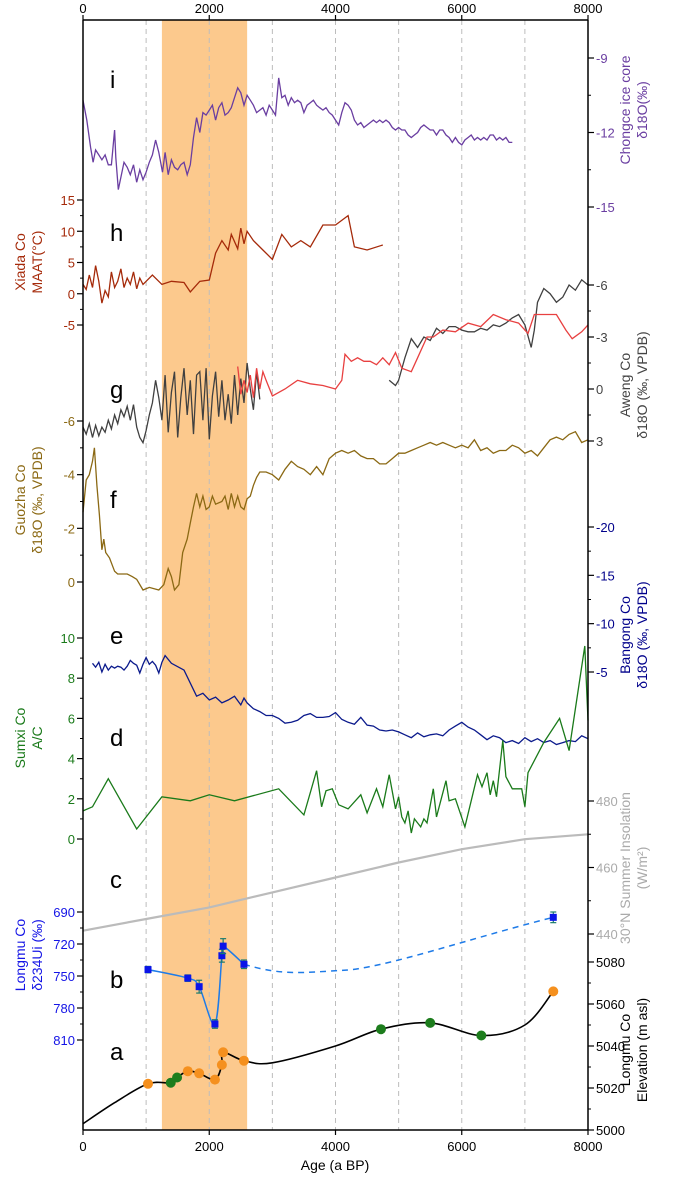  What do you see at coordinates (20, 737) in the screenshot?
I see `y-axis-title-line1: Sumxi Co` at bounding box center [20, 737].